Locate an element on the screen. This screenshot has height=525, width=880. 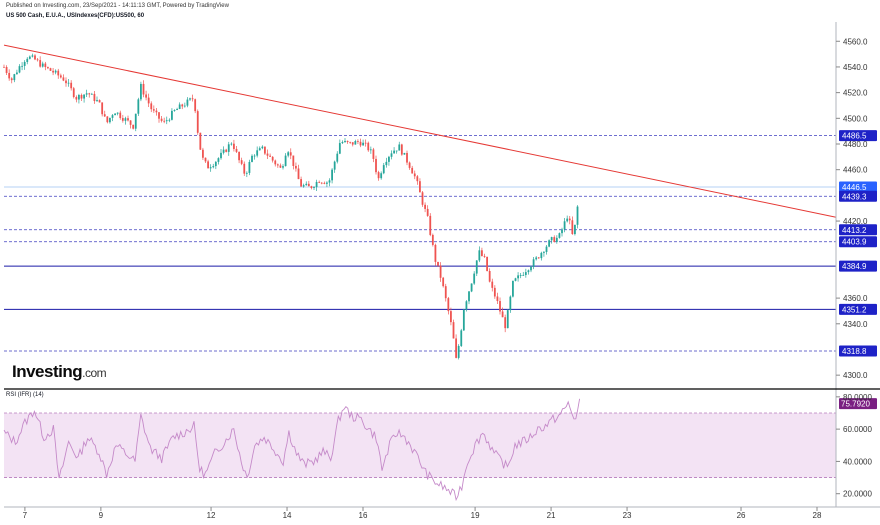
rsi-value-label: 75.7920 is located at coordinates (855, 404).